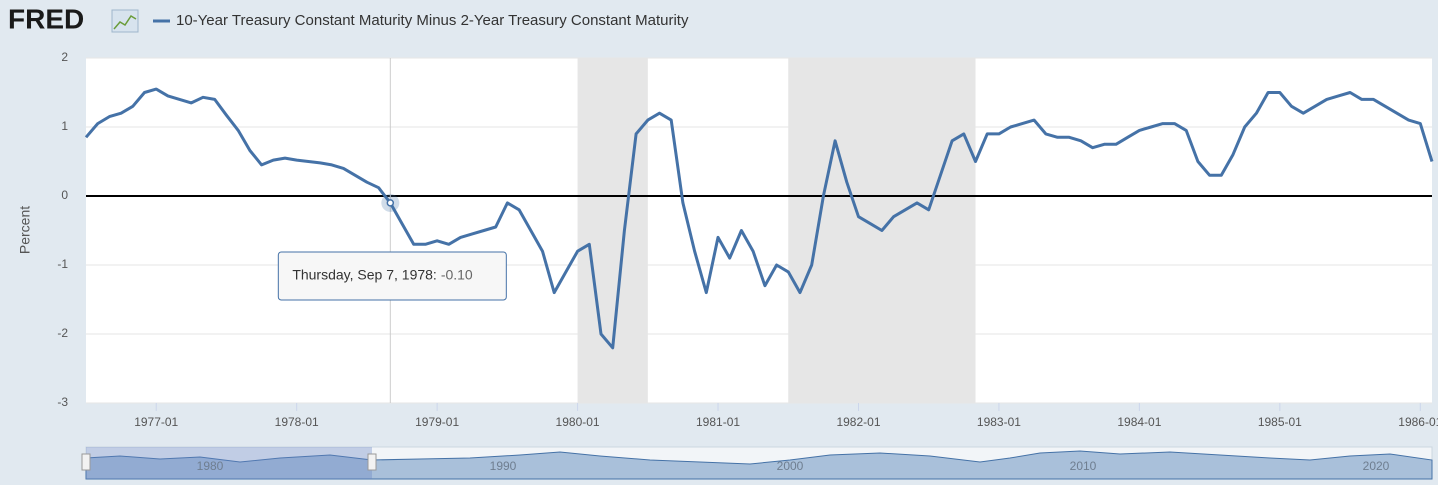 Image resolution: width=1438 pixels, height=485 pixels. Describe the element at coordinates (156, 422) in the screenshot. I see `x-tick-label: 1977-01` at that location.